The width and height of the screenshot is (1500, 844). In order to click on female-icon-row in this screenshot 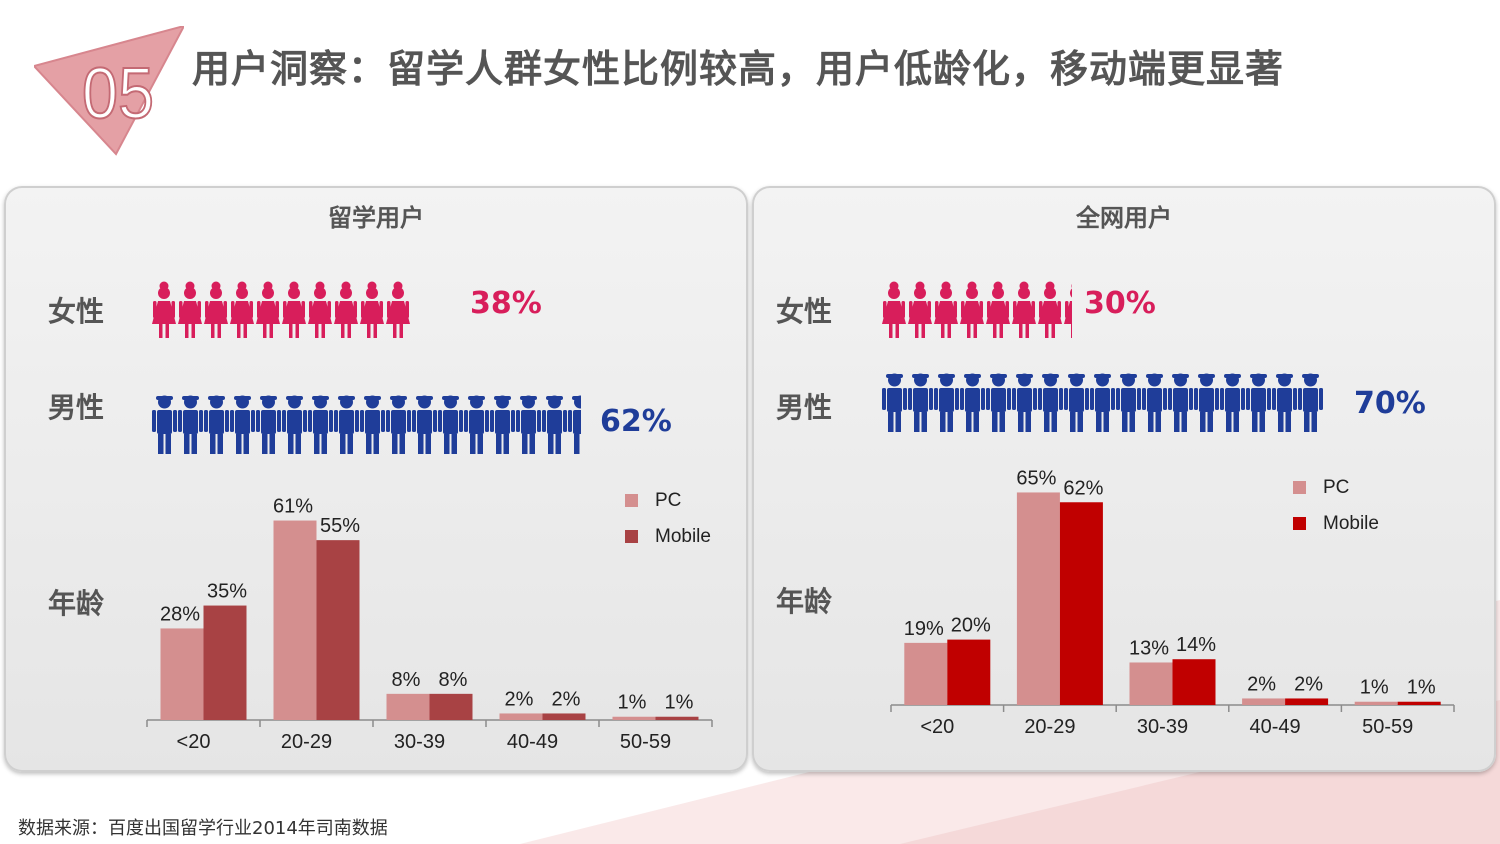, I will do `click(282, 310)`.